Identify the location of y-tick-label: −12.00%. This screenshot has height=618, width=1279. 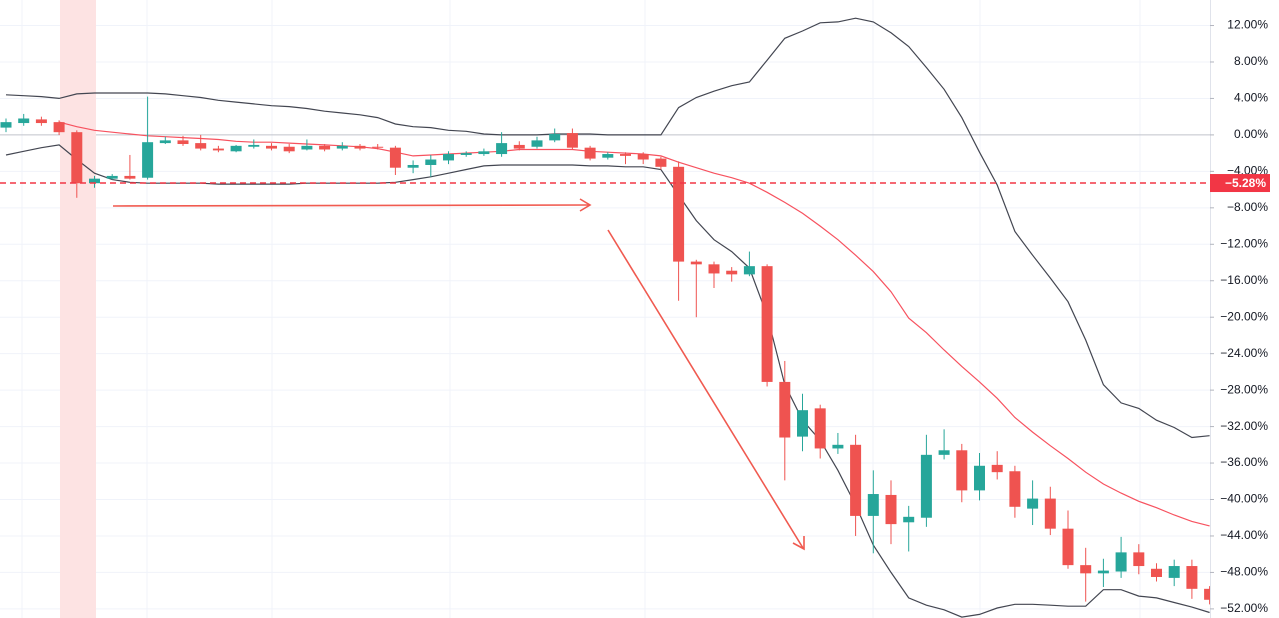
(1244, 243).